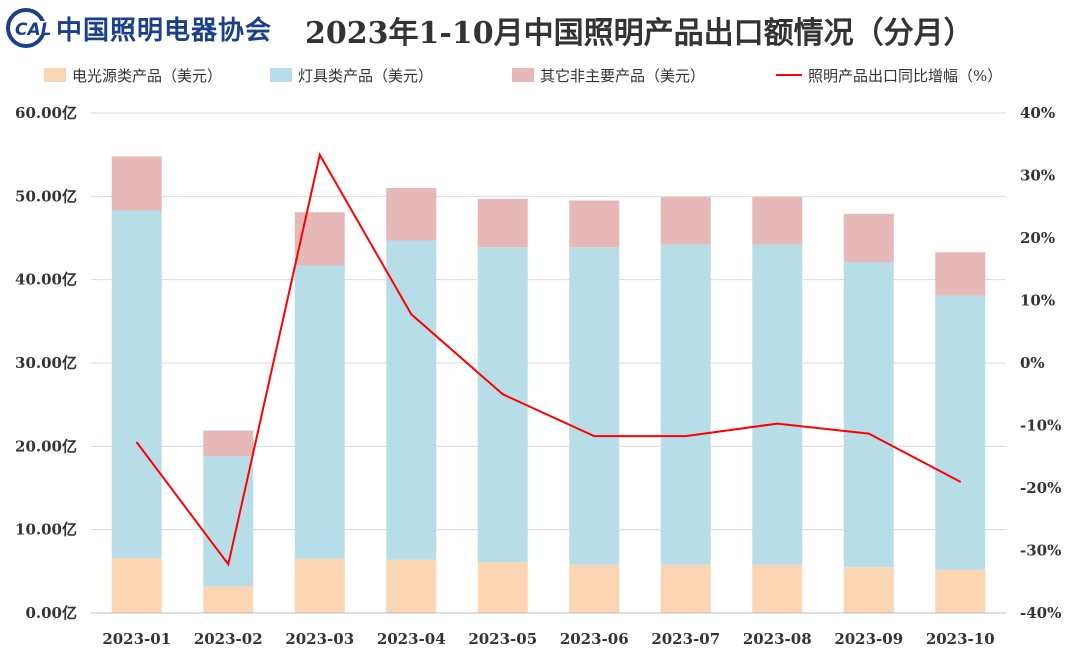 This screenshot has height=664, width=1080. What do you see at coordinates (502, 639) in the screenshot?
I see `x-tick-label: 2023-05` at bounding box center [502, 639].